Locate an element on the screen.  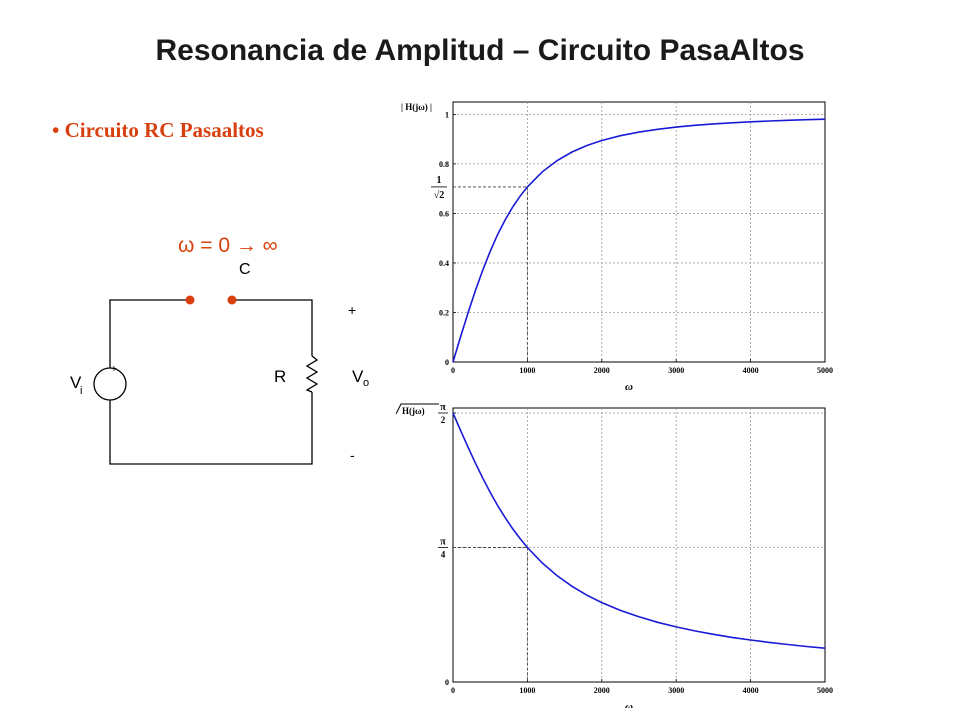
y-tick-label-den: 2 is located at coordinates (443, 420).